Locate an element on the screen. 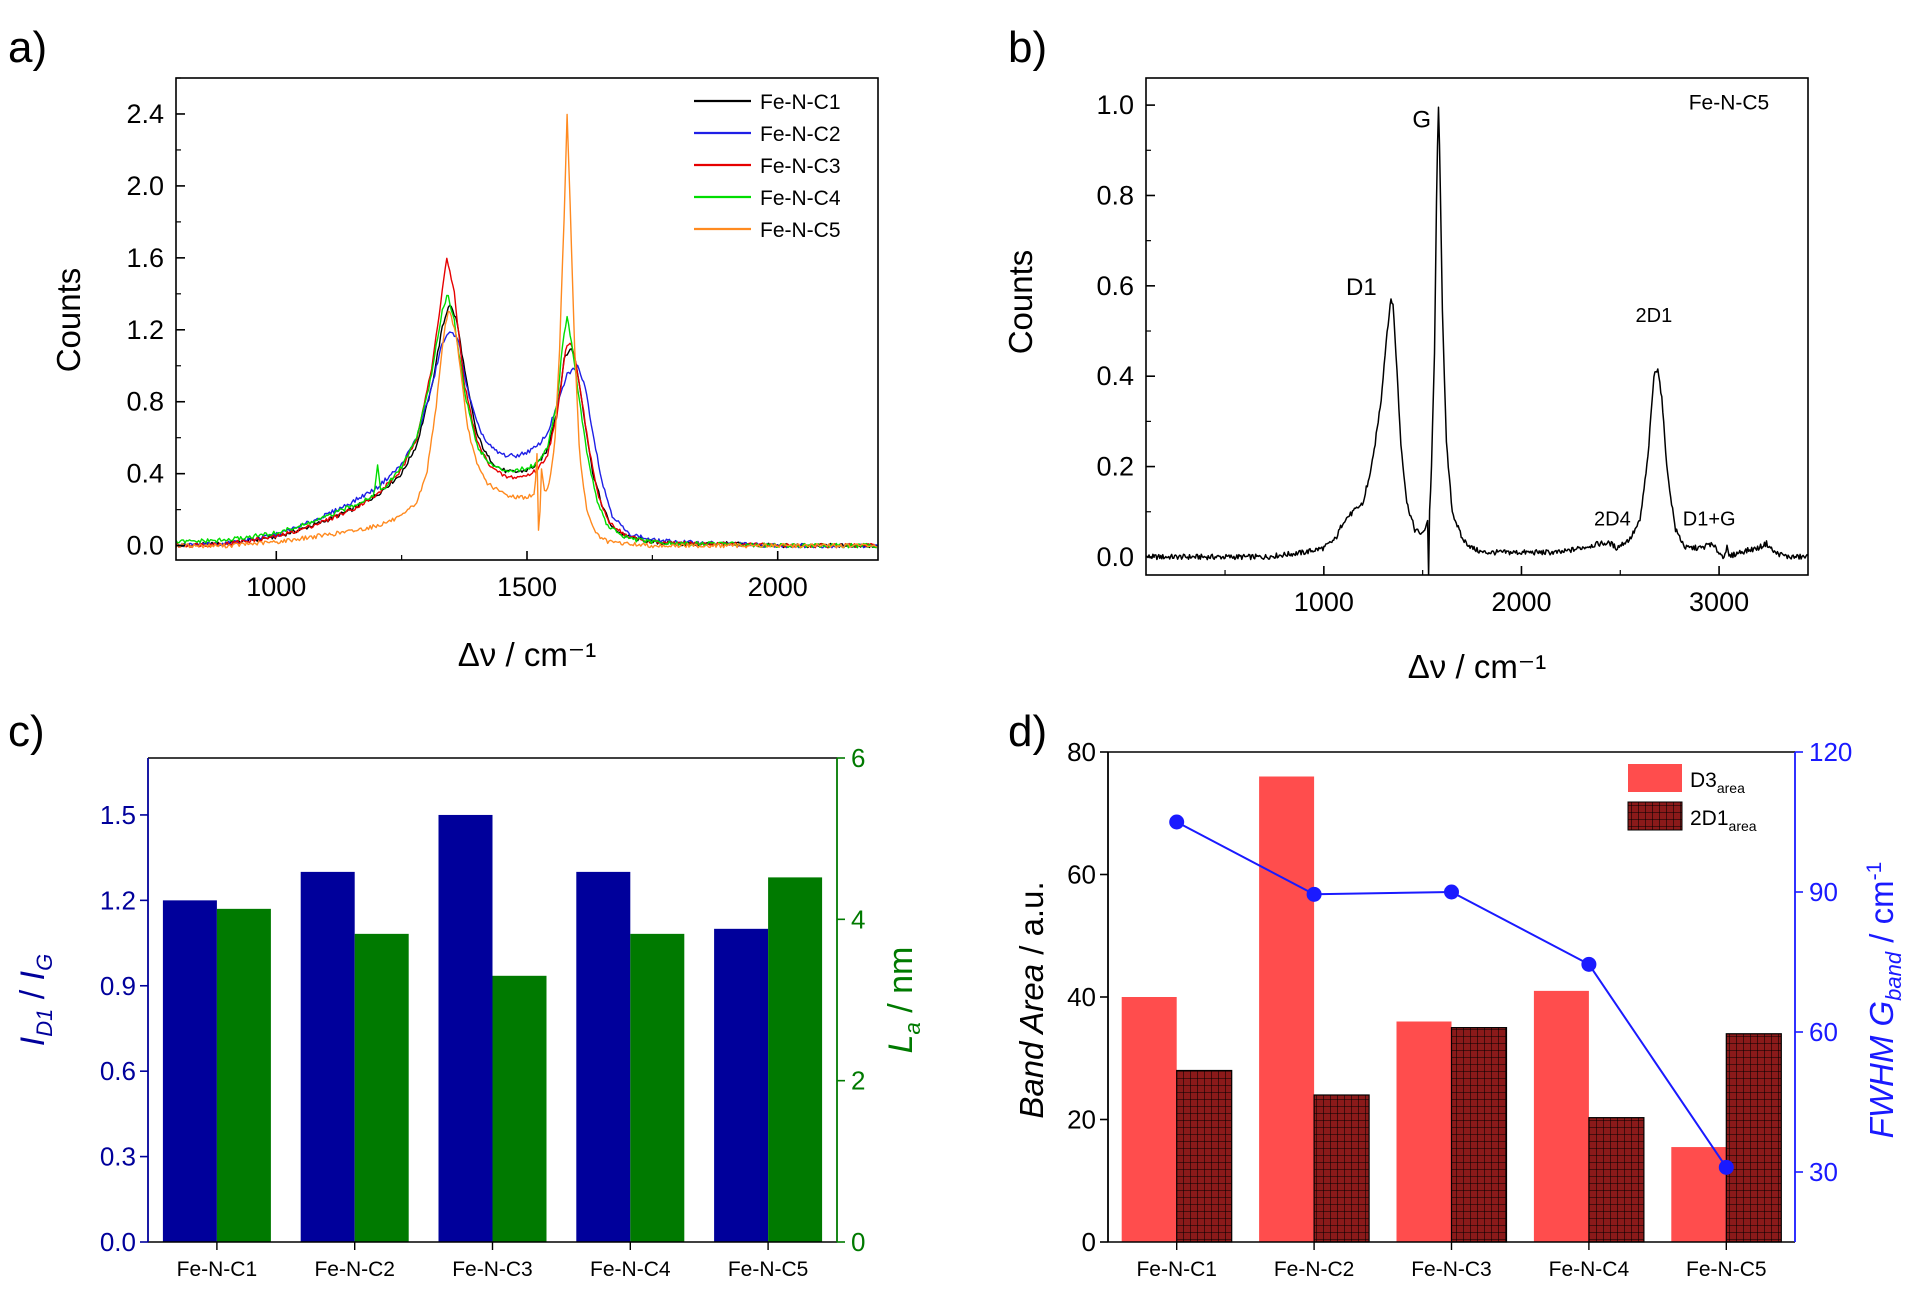 This screenshot has width=1928, height=1303. panel-c-ytick-label: 0.0 is located at coordinates (118, 1242).